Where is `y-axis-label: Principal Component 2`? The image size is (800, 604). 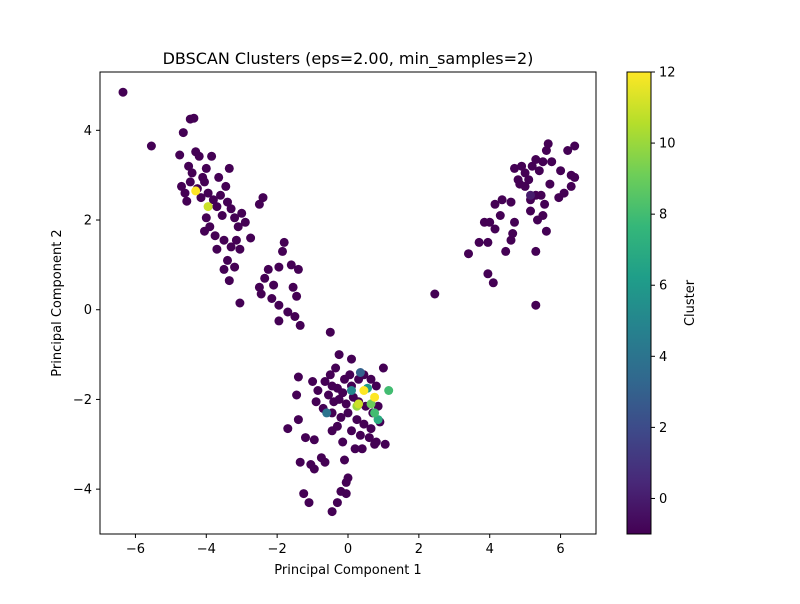 y-axis-label: Principal Component 2 is located at coordinates (57, 302).